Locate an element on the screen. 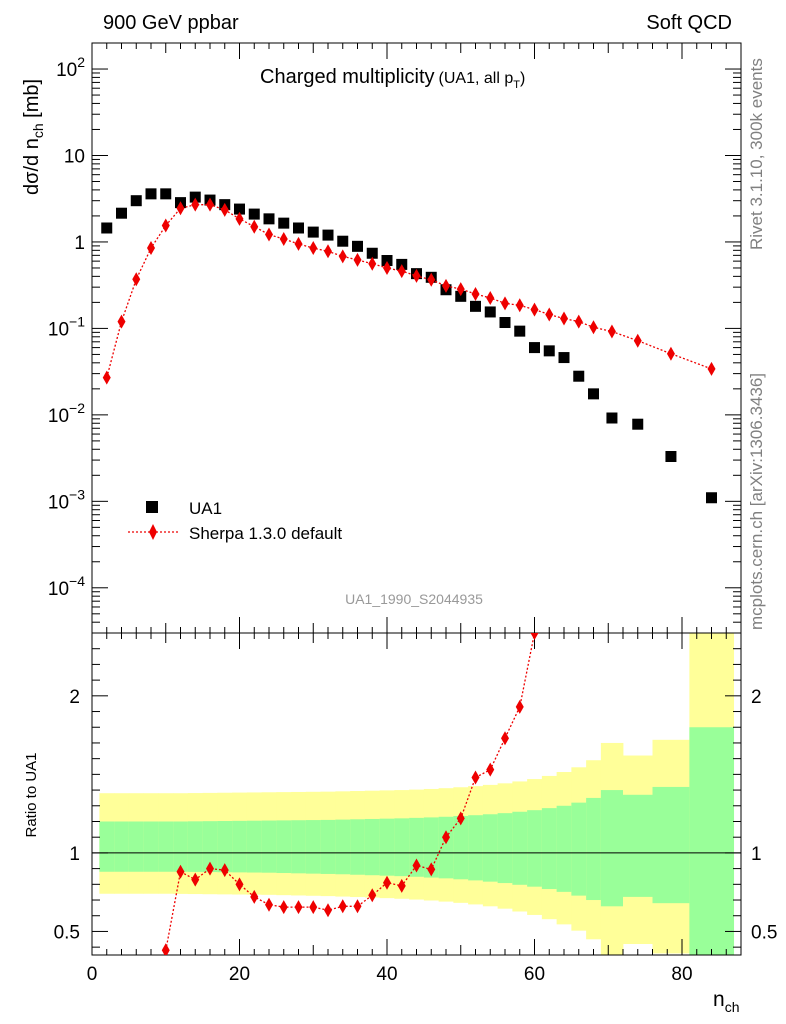 The height and width of the screenshot is (1024, 786). main-y-tick-exponent: −2 is located at coordinates (77, 408).